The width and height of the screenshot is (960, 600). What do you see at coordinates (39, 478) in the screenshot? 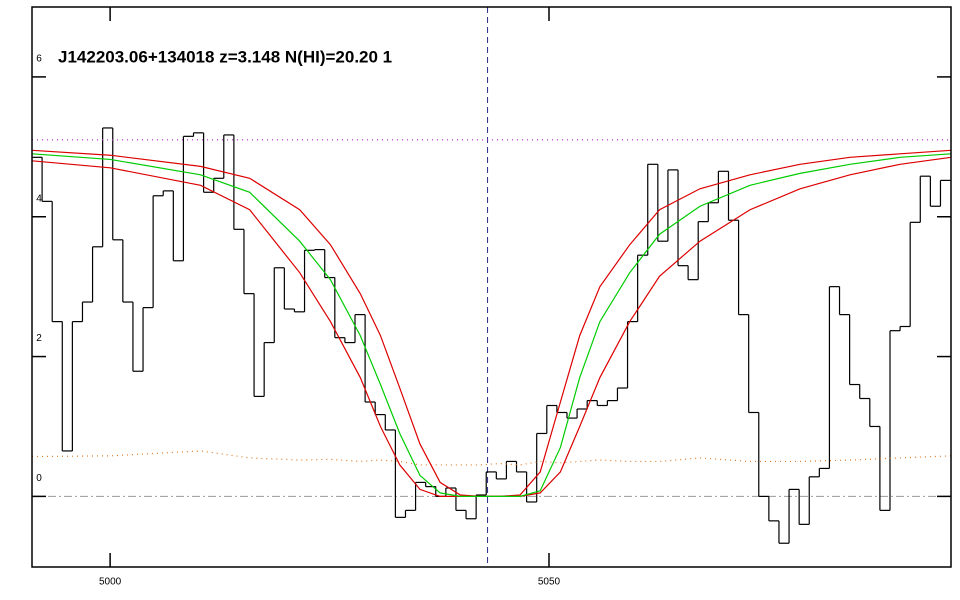
I see `y-tick-label: 0` at bounding box center [39, 478].